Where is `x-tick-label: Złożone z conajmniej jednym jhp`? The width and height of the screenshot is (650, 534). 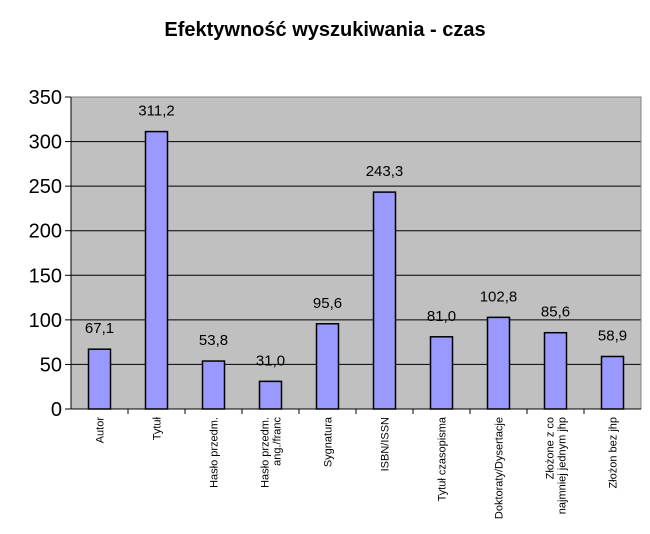 x-tick-label: Złożone z conajmniej jednym jhp is located at coordinates (557, 465).